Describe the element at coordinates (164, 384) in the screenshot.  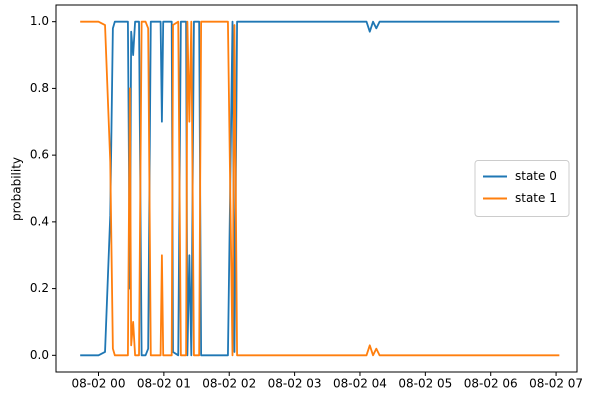
I see `x-tick-label: 08-02 01` at that location.